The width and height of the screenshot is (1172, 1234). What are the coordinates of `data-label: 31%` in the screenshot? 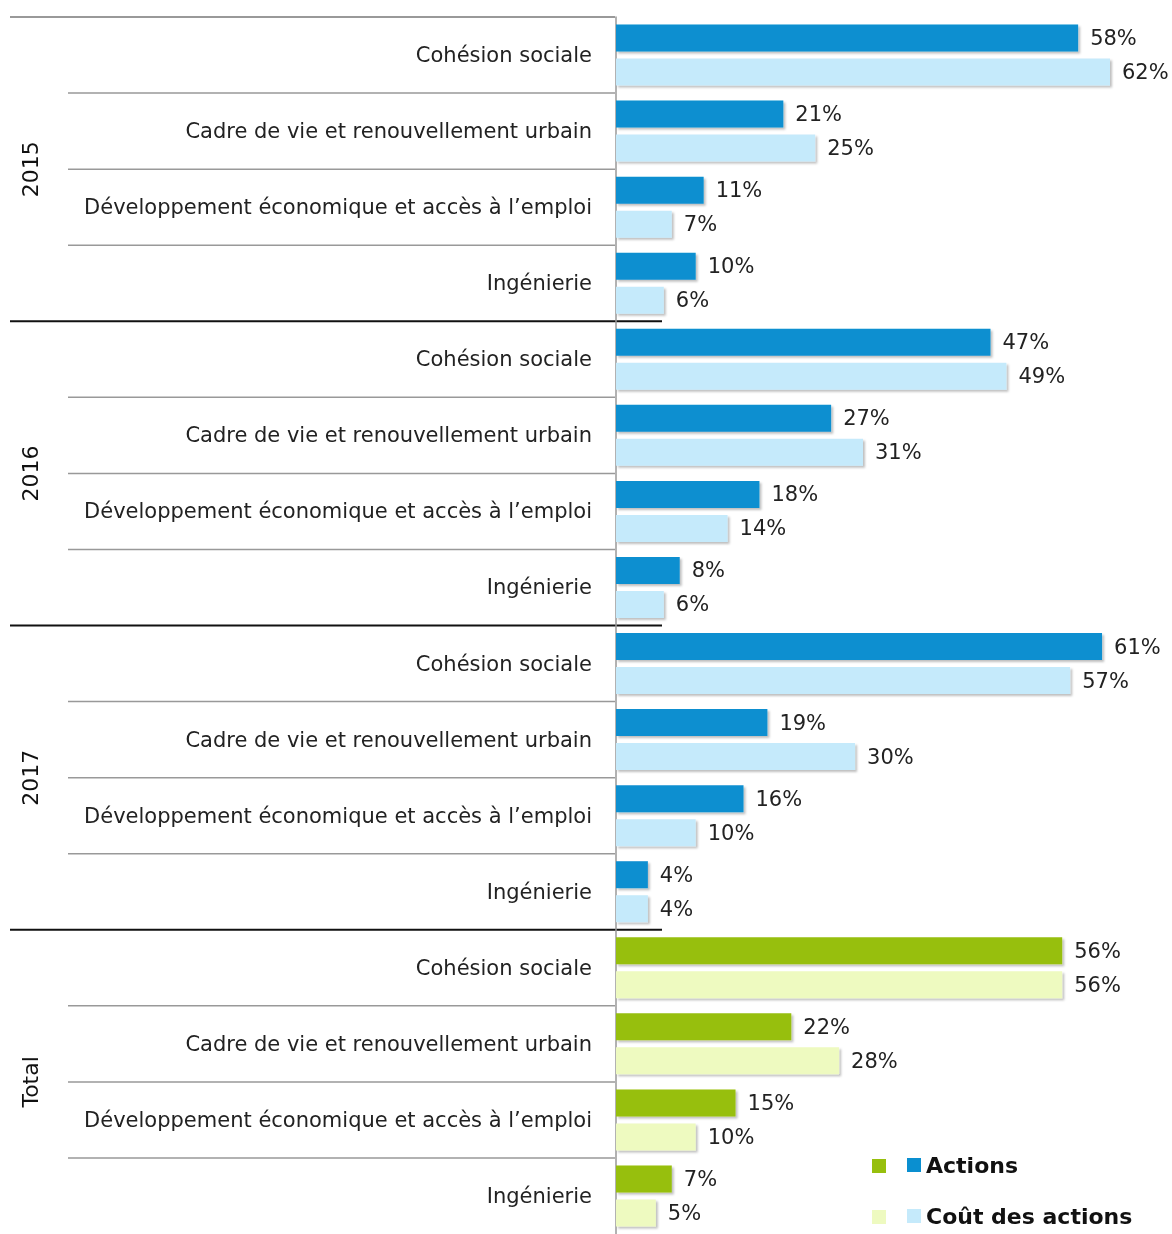 It's located at (898, 452).